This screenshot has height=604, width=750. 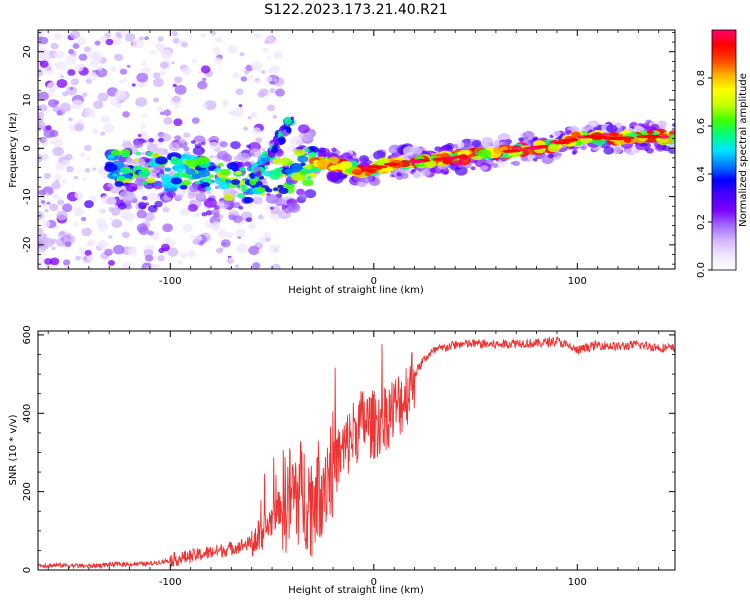 What do you see at coordinates (356, 290) in the screenshot?
I see `spectrogram-xlabel: Height of straight line (km)` at bounding box center [356, 290].